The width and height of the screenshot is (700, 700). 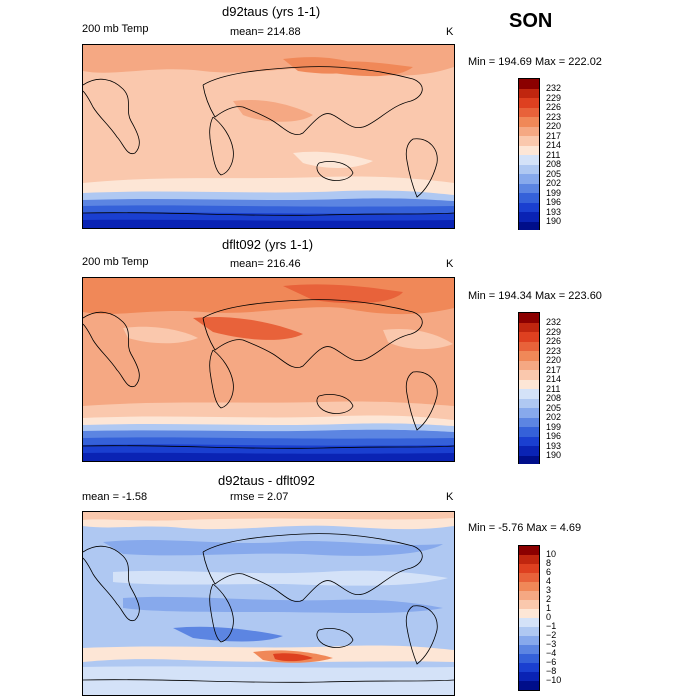 I want to click on panel2-cb-label: 214, so click(x=554, y=379).